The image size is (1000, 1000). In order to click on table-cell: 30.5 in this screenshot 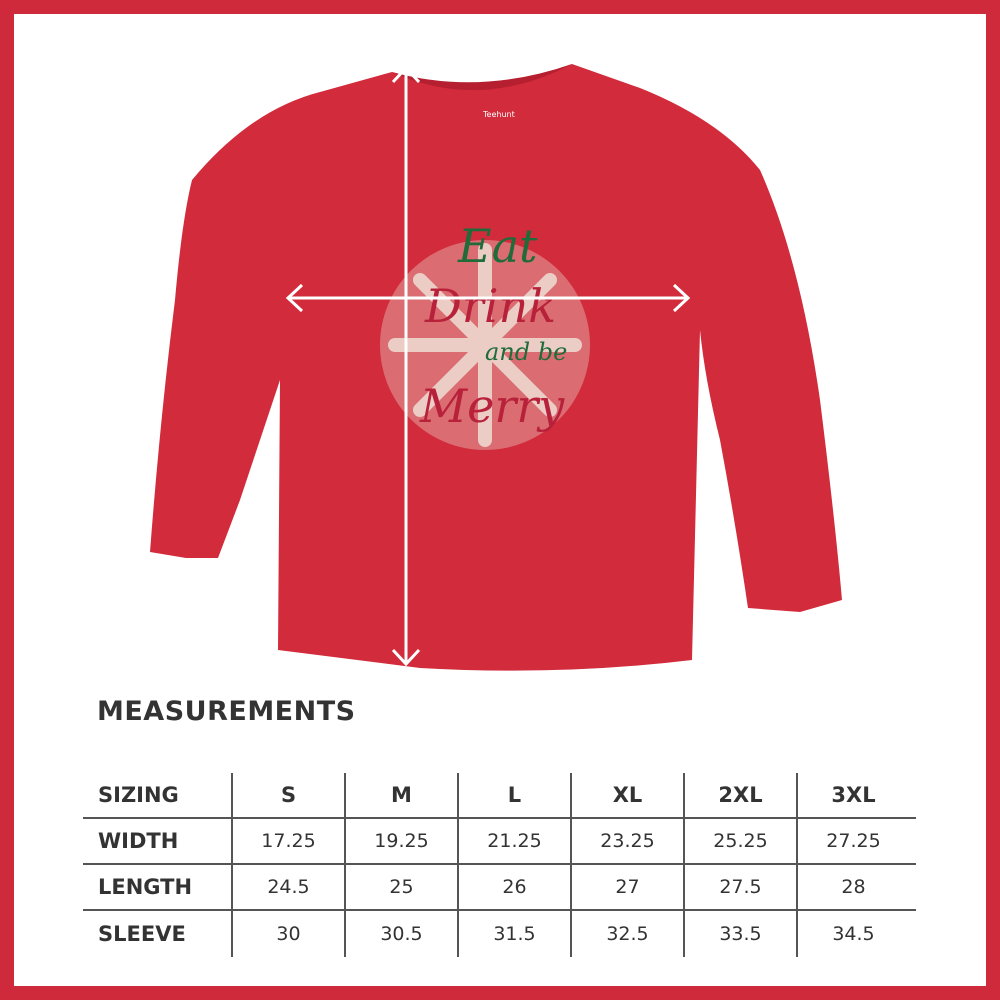, I will do `click(400, 934)`.